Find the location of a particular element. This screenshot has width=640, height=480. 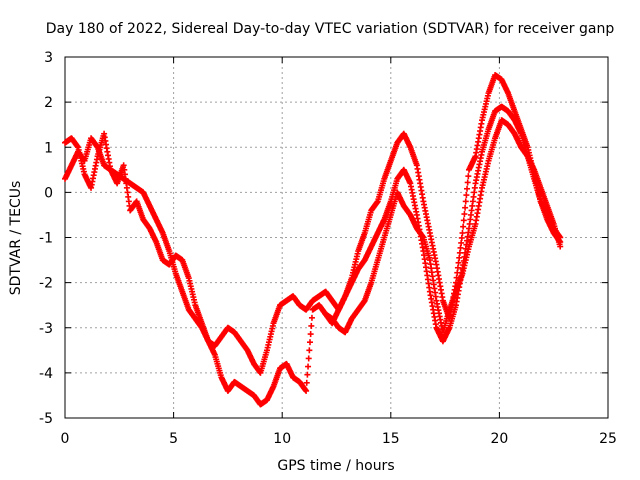

x-tick-label: 15 is located at coordinates (391, 439).